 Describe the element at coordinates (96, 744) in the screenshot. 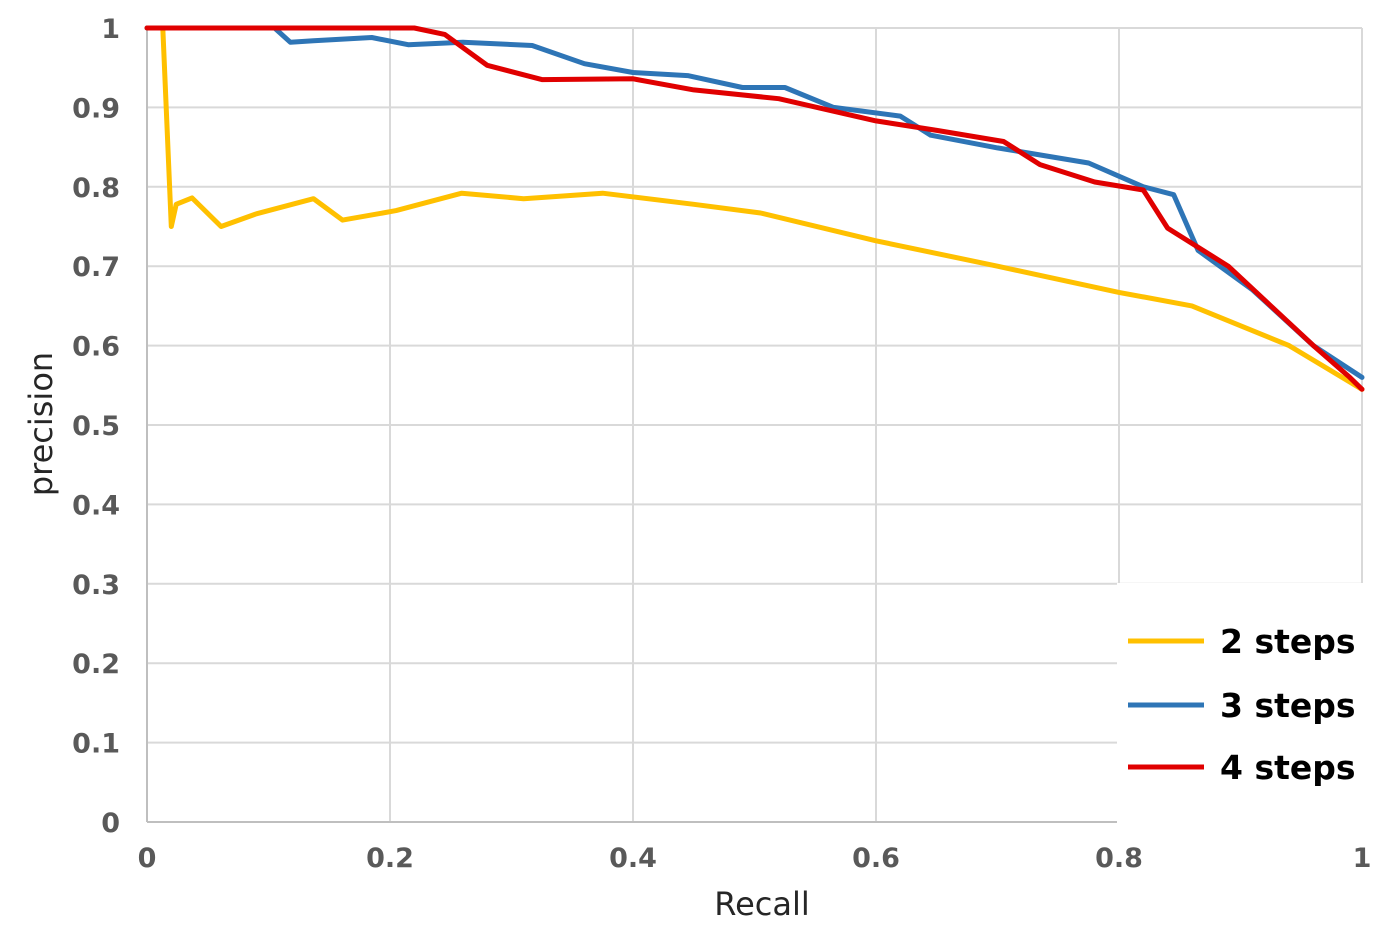

I see `y-tick-label: 0.1` at that location.